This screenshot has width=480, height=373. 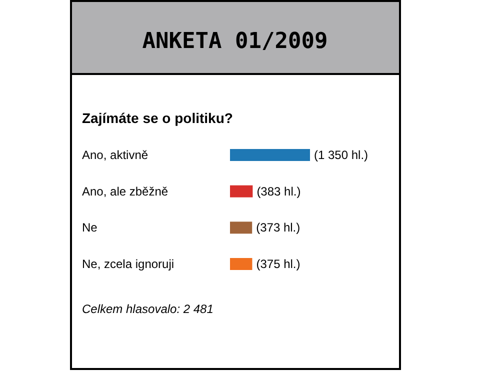 What do you see at coordinates (157, 118) in the screenshot?
I see `chart-subtitle: Zajímáte se o politiku?` at bounding box center [157, 118].